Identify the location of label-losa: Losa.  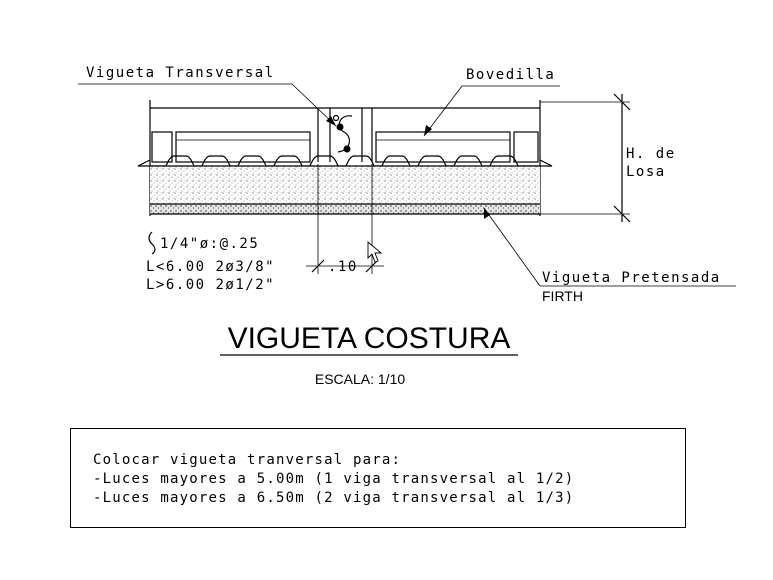
(646, 172).